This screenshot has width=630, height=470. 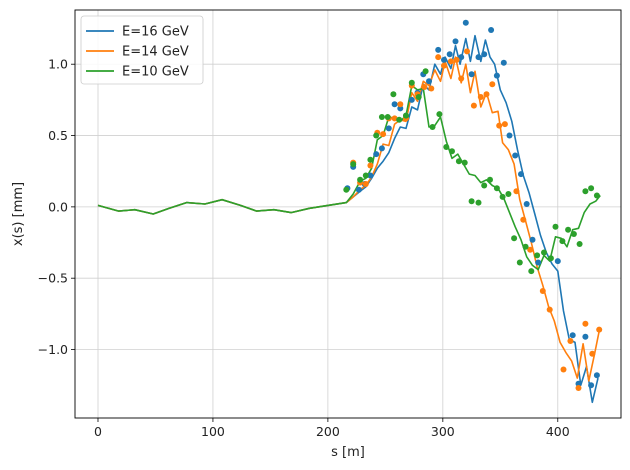 What do you see at coordinates (18, 214) in the screenshot?
I see `y-axis-label: x(s) [mm]` at bounding box center [18, 214].